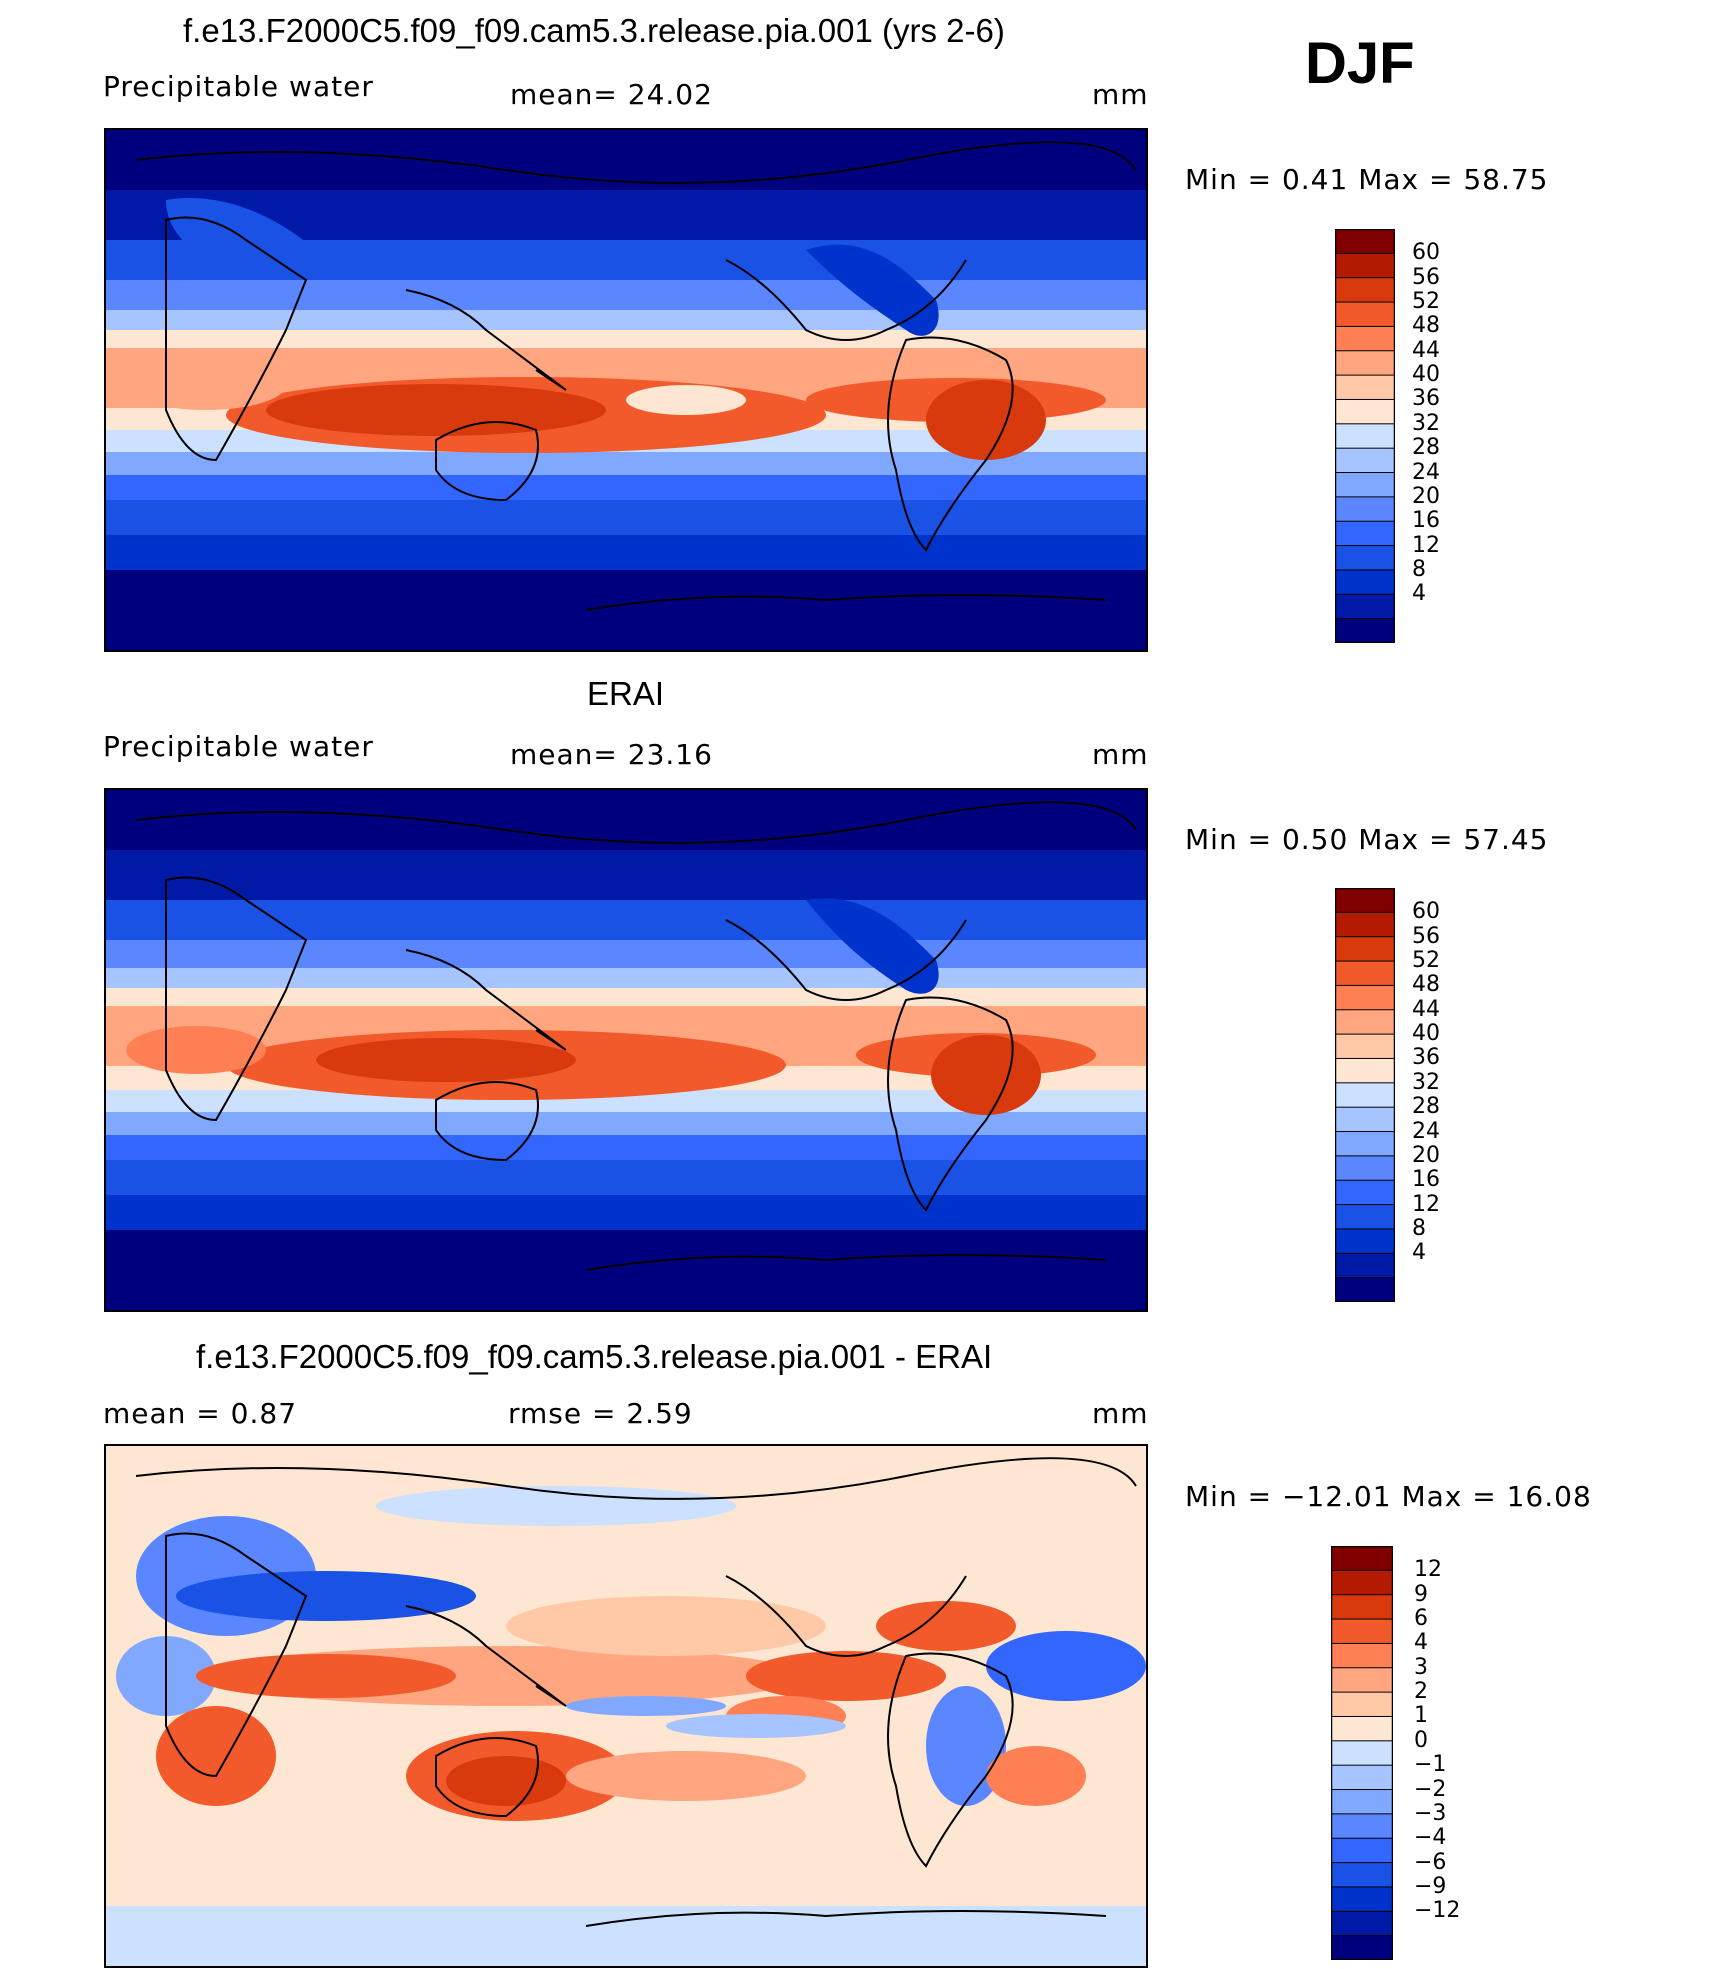 Image resolution: width=1710 pixels, height=1969 pixels. I want to click on colorbar-tick-label: −6, so click(1430, 1862).